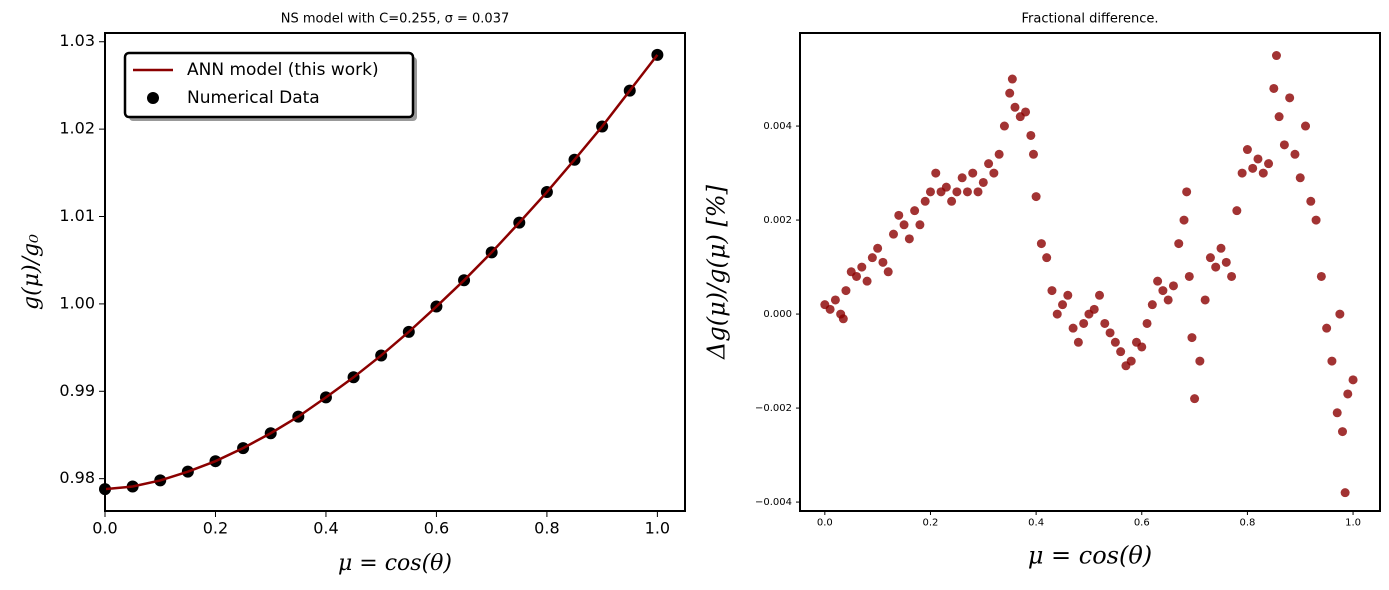 Image resolution: width=1389 pixels, height=590 pixels. What do you see at coordinates (777, 220) in the screenshot?
I see `y-tick-label: 0.002` at bounding box center [777, 220].